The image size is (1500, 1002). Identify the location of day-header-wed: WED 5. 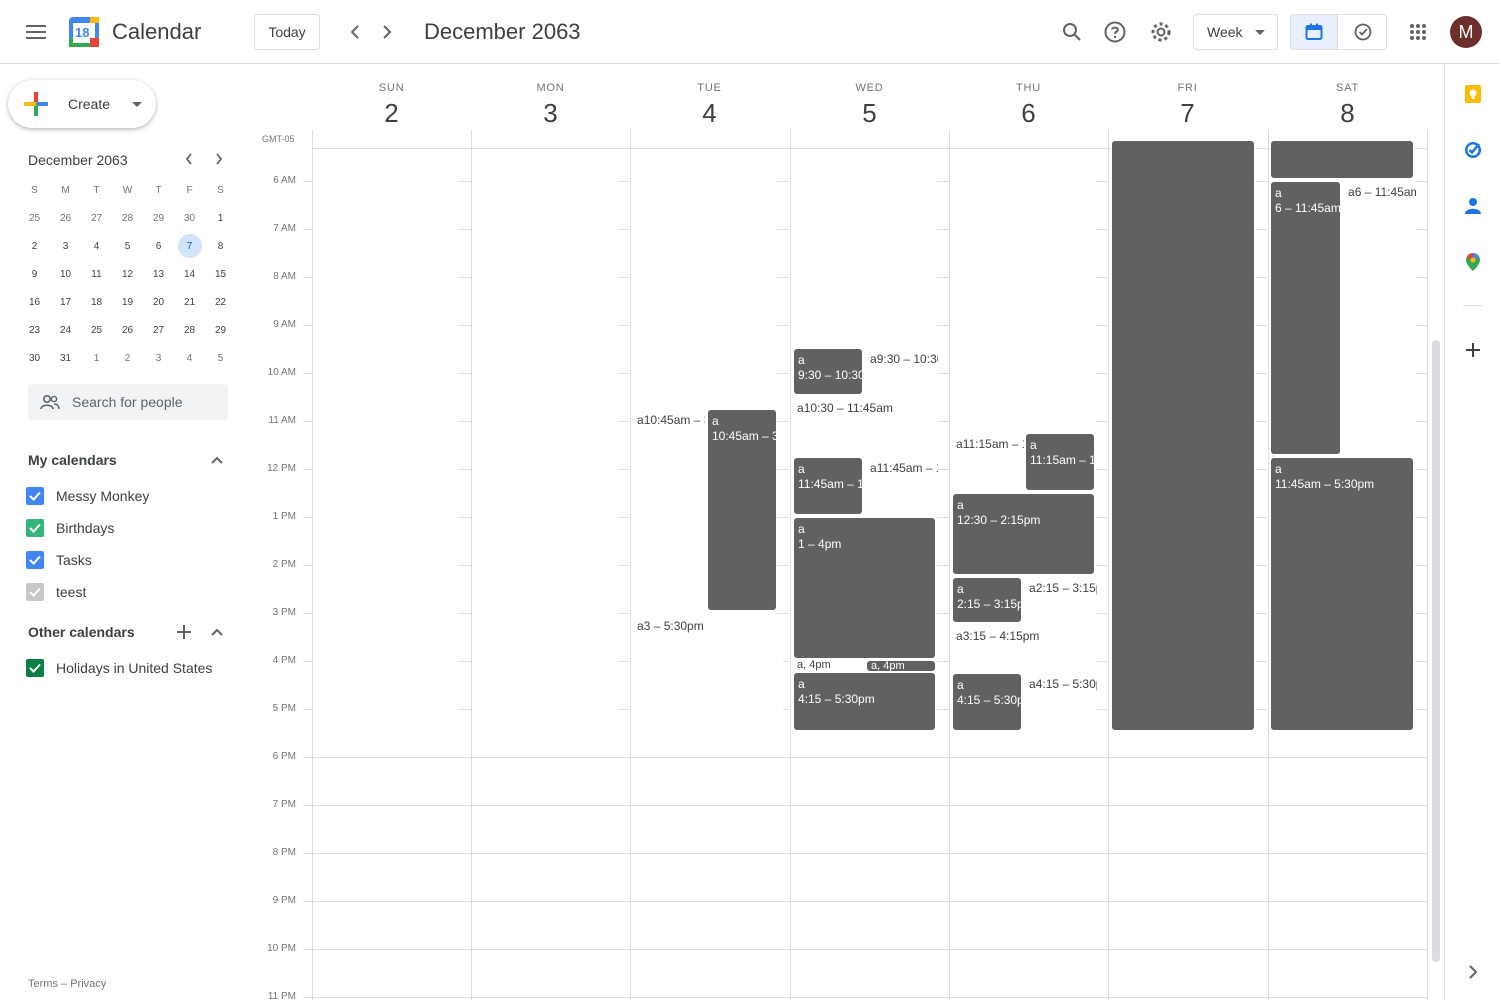
(869, 105).